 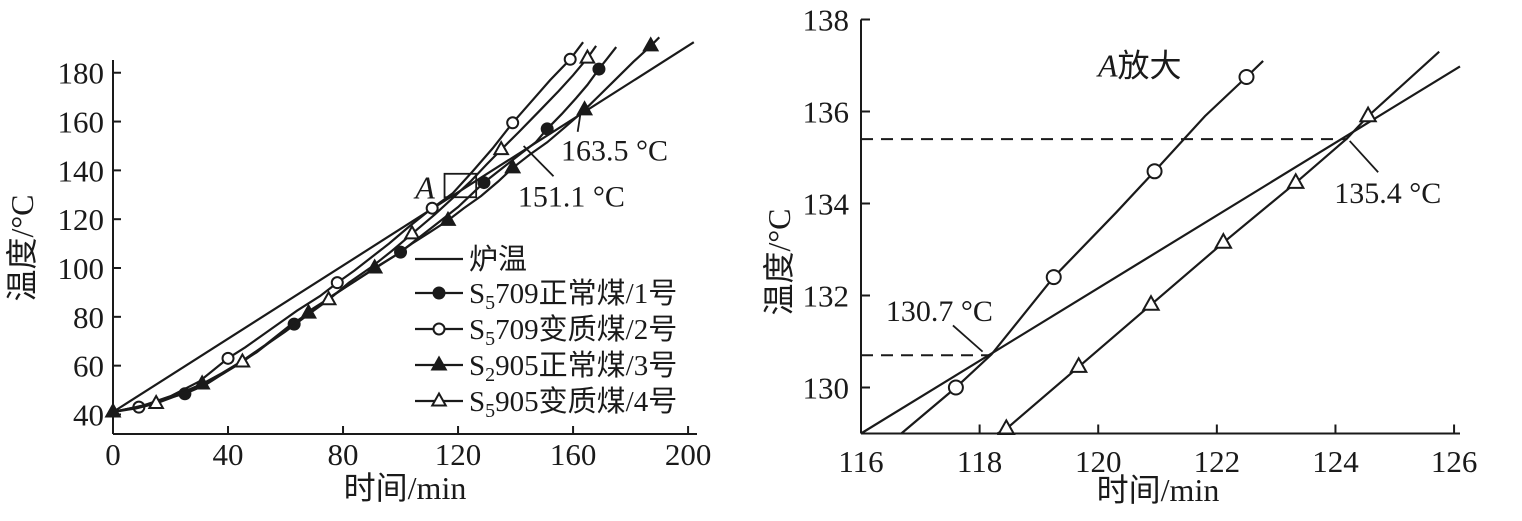 What do you see at coordinates (688, 454) in the screenshot?
I see `x-tick-label-200: 200` at bounding box center [688, 454].